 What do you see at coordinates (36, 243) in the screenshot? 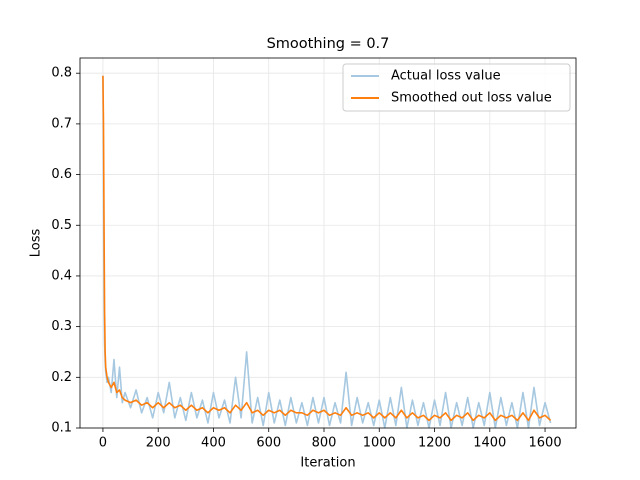
I see `y-axis-label: Loss` at bounding box center [36, 243].